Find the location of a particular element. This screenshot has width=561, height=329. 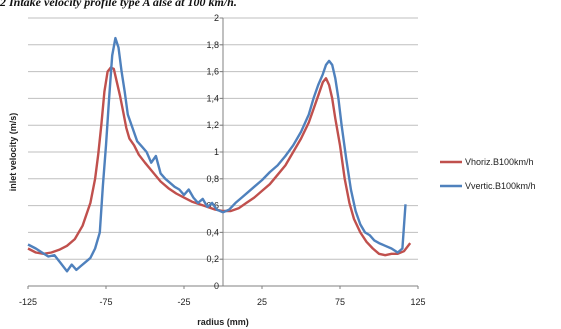

x-tick-label: 25 is located at coordinates (262, 302).